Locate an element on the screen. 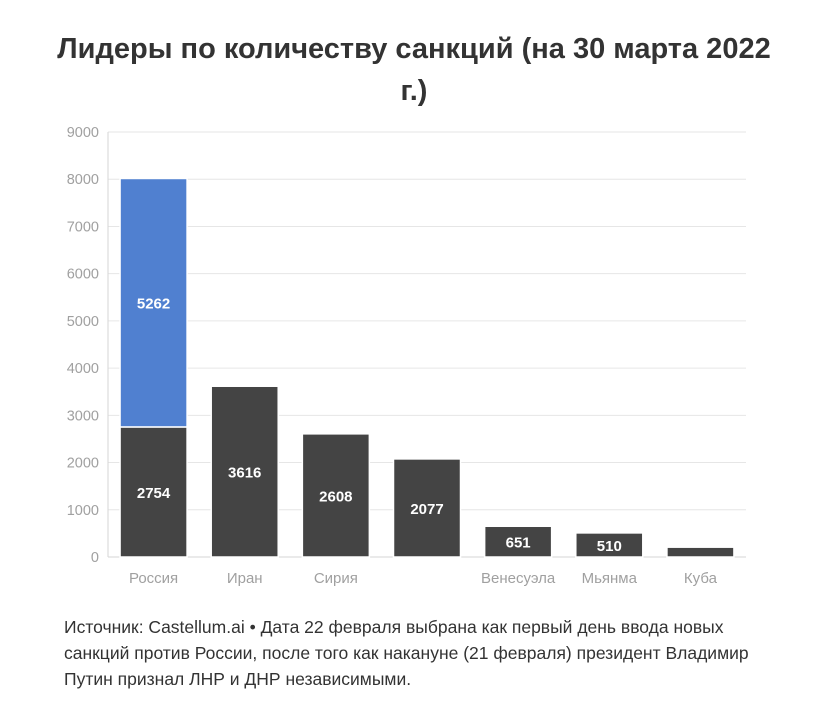 This screenshot has width=828, height=722. x-tick-label: Мьянма is located at coordinates (610, 578).